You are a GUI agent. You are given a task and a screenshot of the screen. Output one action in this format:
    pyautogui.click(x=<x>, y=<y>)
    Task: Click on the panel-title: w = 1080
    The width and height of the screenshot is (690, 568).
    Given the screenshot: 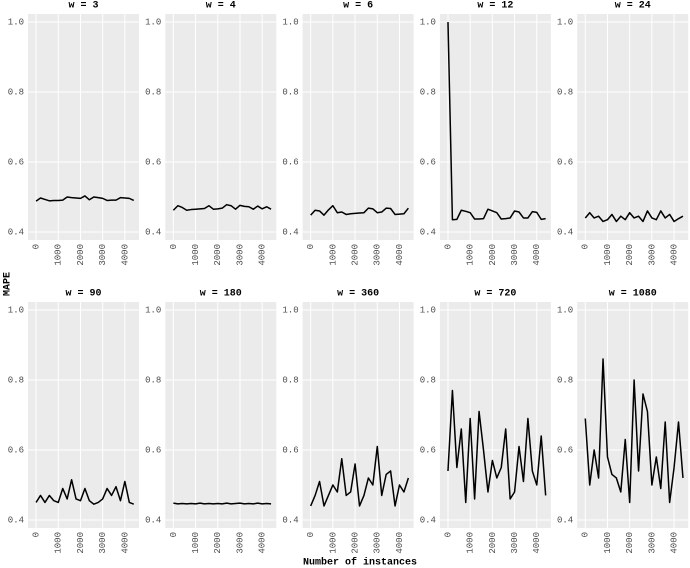 What is the action you would take?
    pyautogui.click(x=633, y=294)
    